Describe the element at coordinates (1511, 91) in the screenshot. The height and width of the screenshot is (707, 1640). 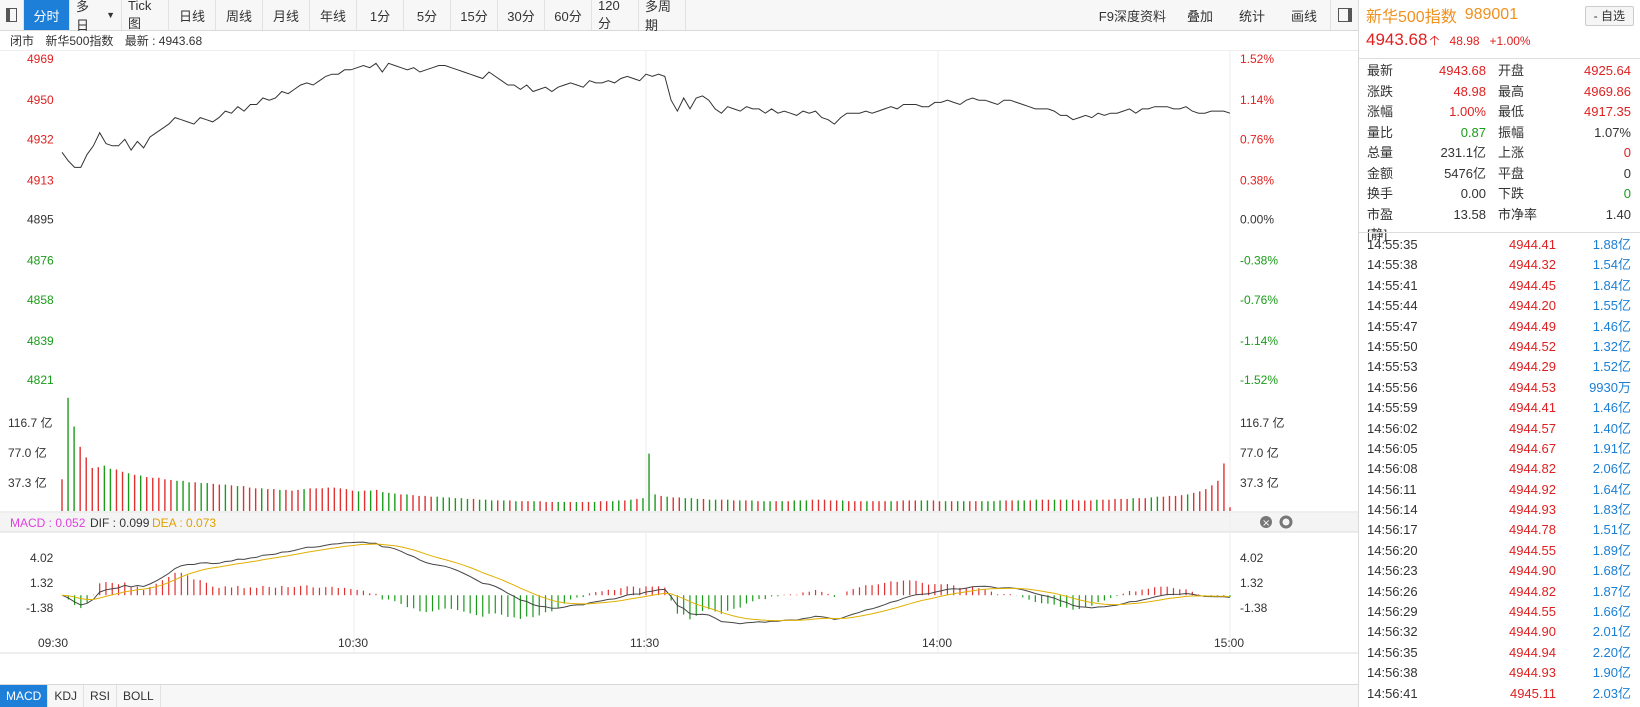
I see `quote-key: 最高` at that location.